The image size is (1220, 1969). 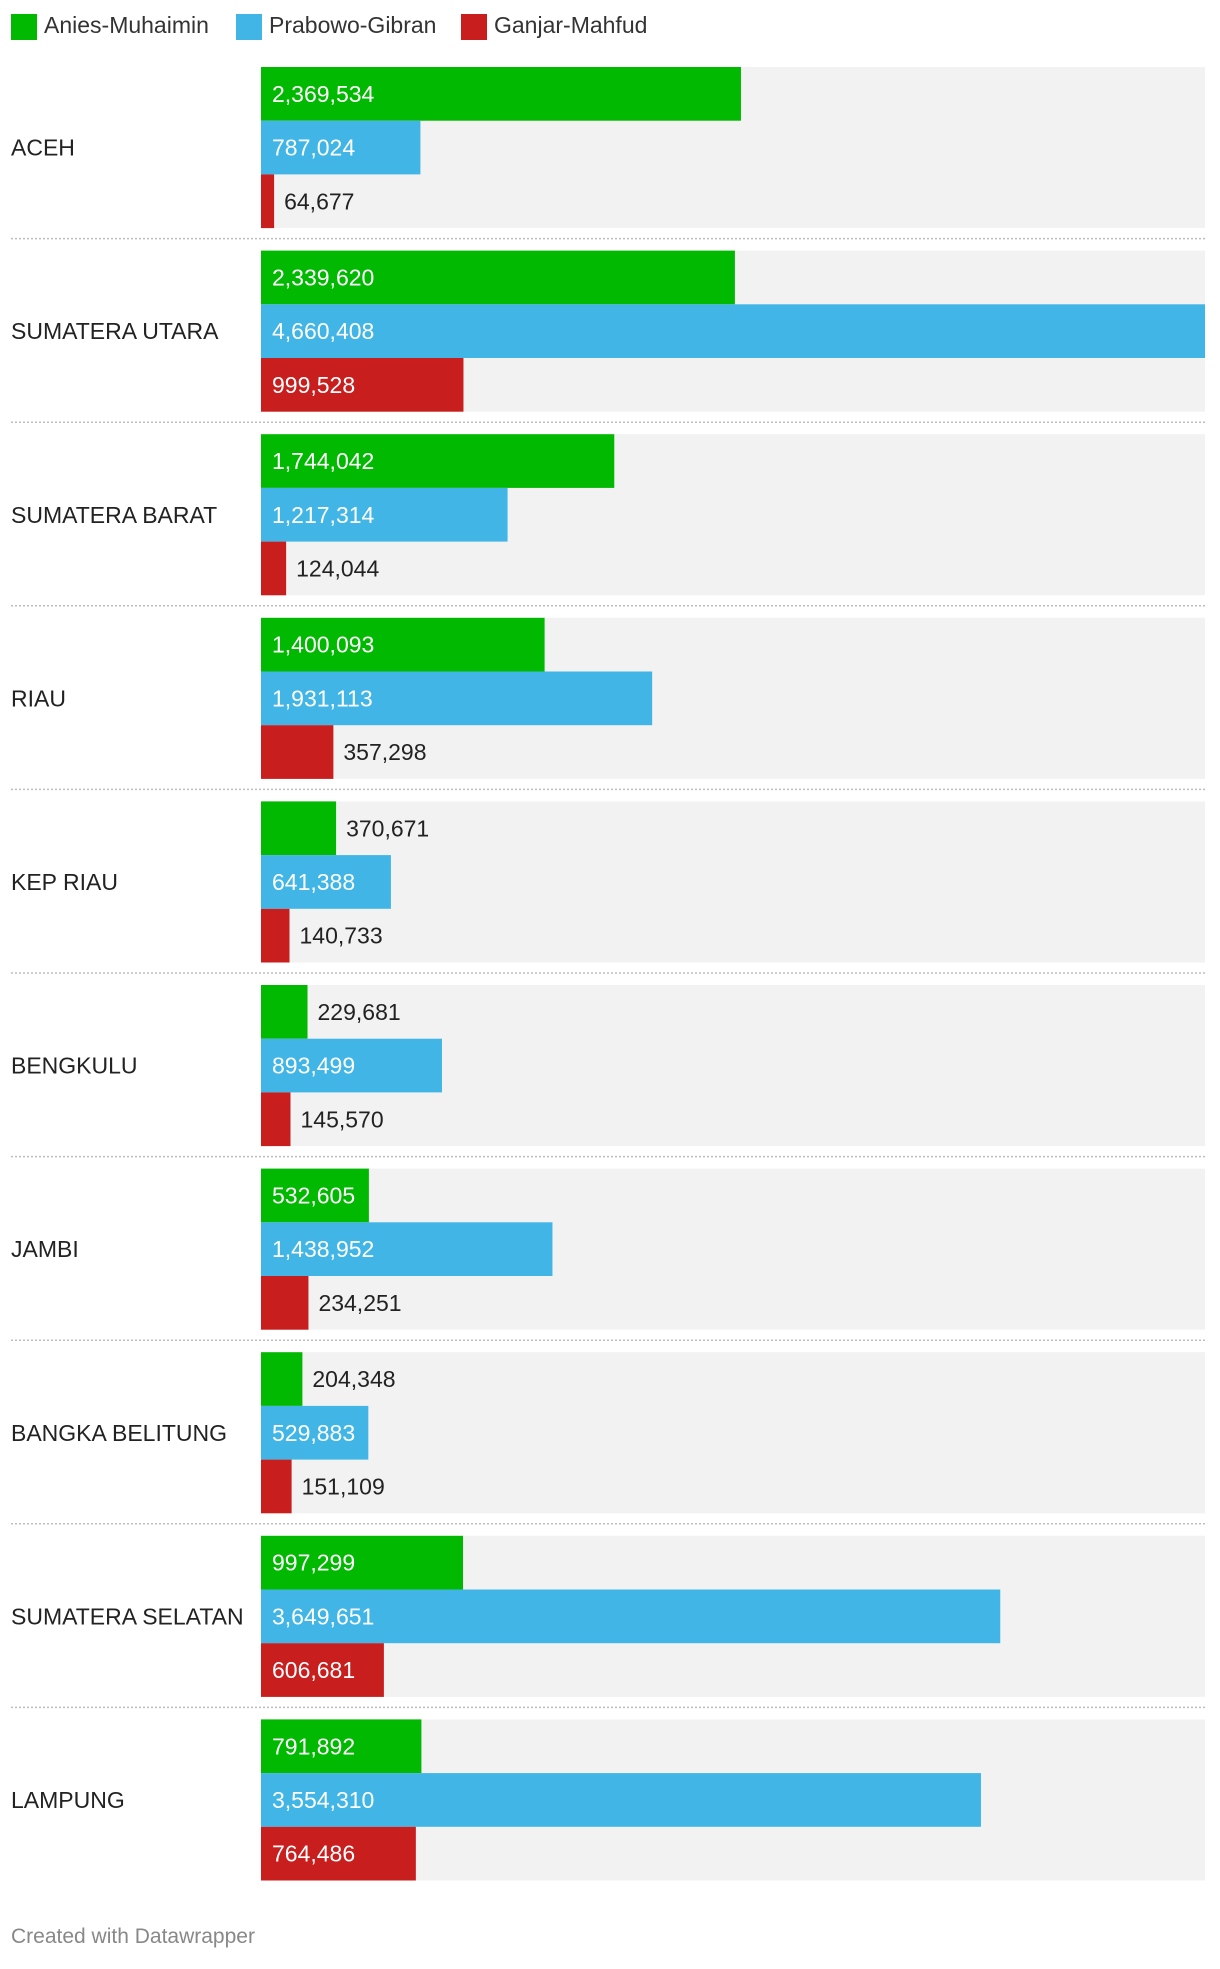 What do you see at coordinates (359, 1303) in the screenshot?
I see `value-label: 234,251` at bounding box center [359, 1303].